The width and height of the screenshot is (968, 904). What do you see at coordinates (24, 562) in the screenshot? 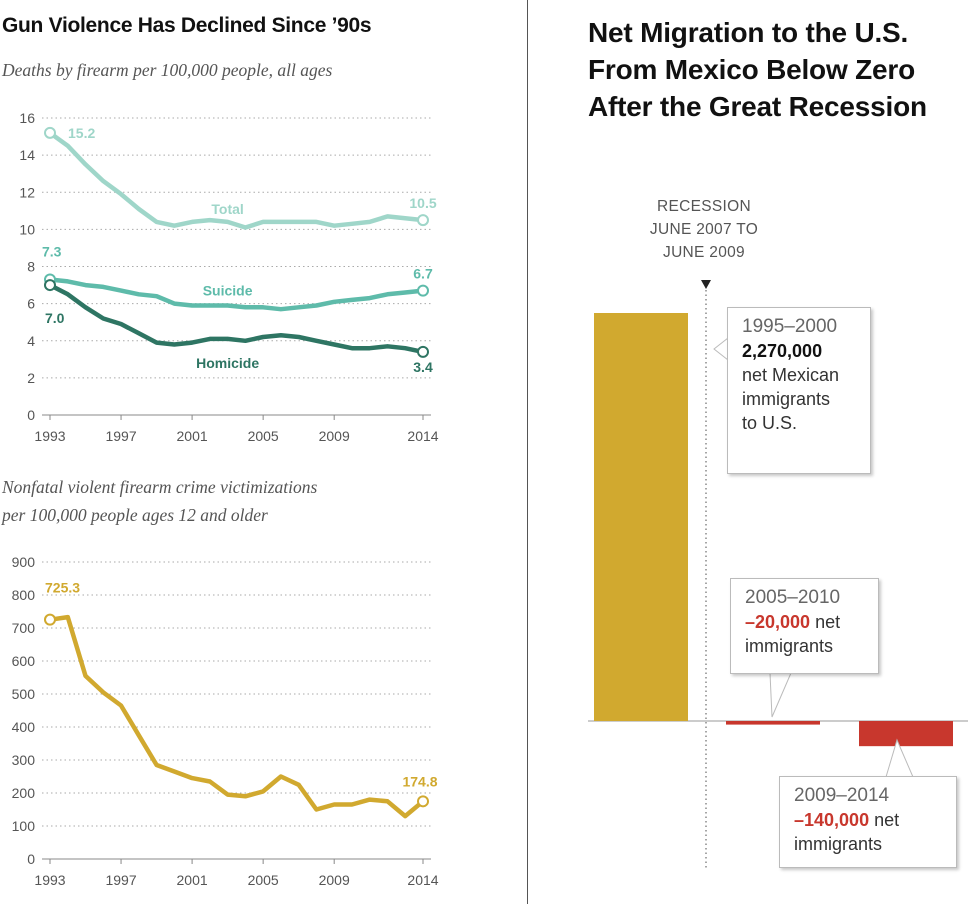
I see `y-tick-label: 900` at bounding box center [24, 562].